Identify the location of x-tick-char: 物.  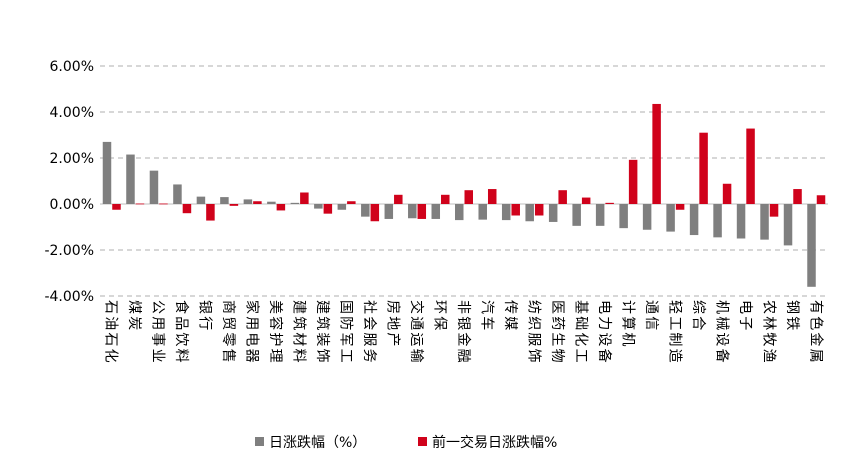
(557, 356).